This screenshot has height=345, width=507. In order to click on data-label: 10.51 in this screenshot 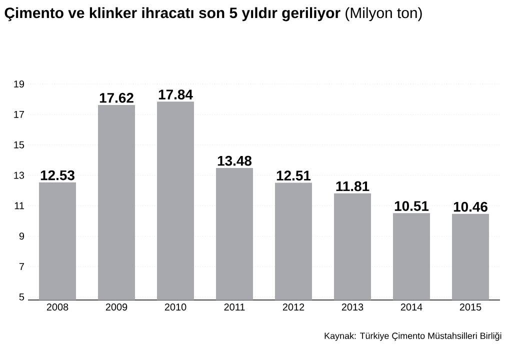, I will do `click(411, 206)`.